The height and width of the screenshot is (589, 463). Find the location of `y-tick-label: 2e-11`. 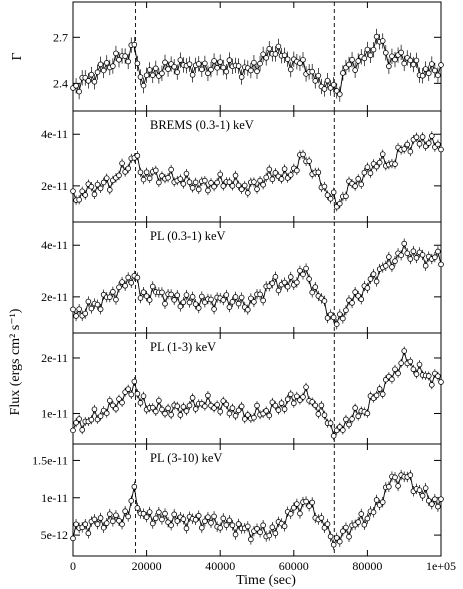

y-tick-label: 2e-11 is located at coordinates (54, 358).